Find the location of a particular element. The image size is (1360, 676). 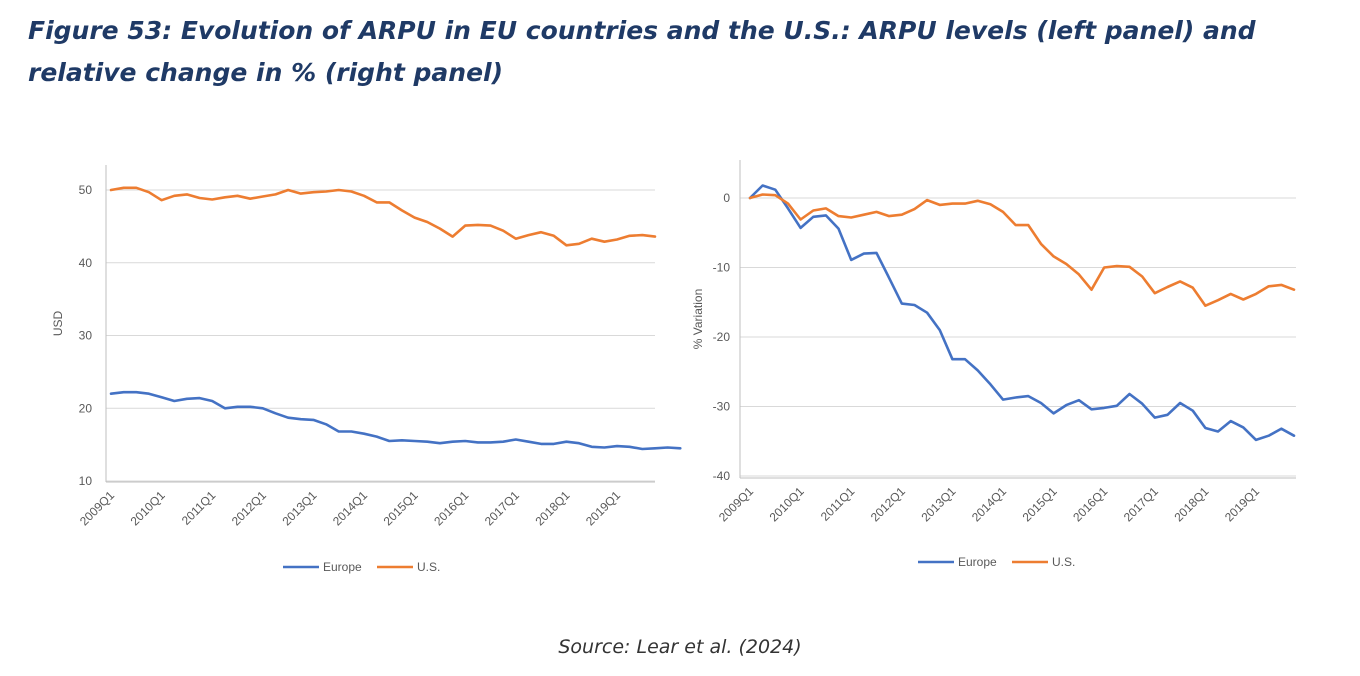

x-tick-label: 2009Q1 is located at coordinates (736, 504).